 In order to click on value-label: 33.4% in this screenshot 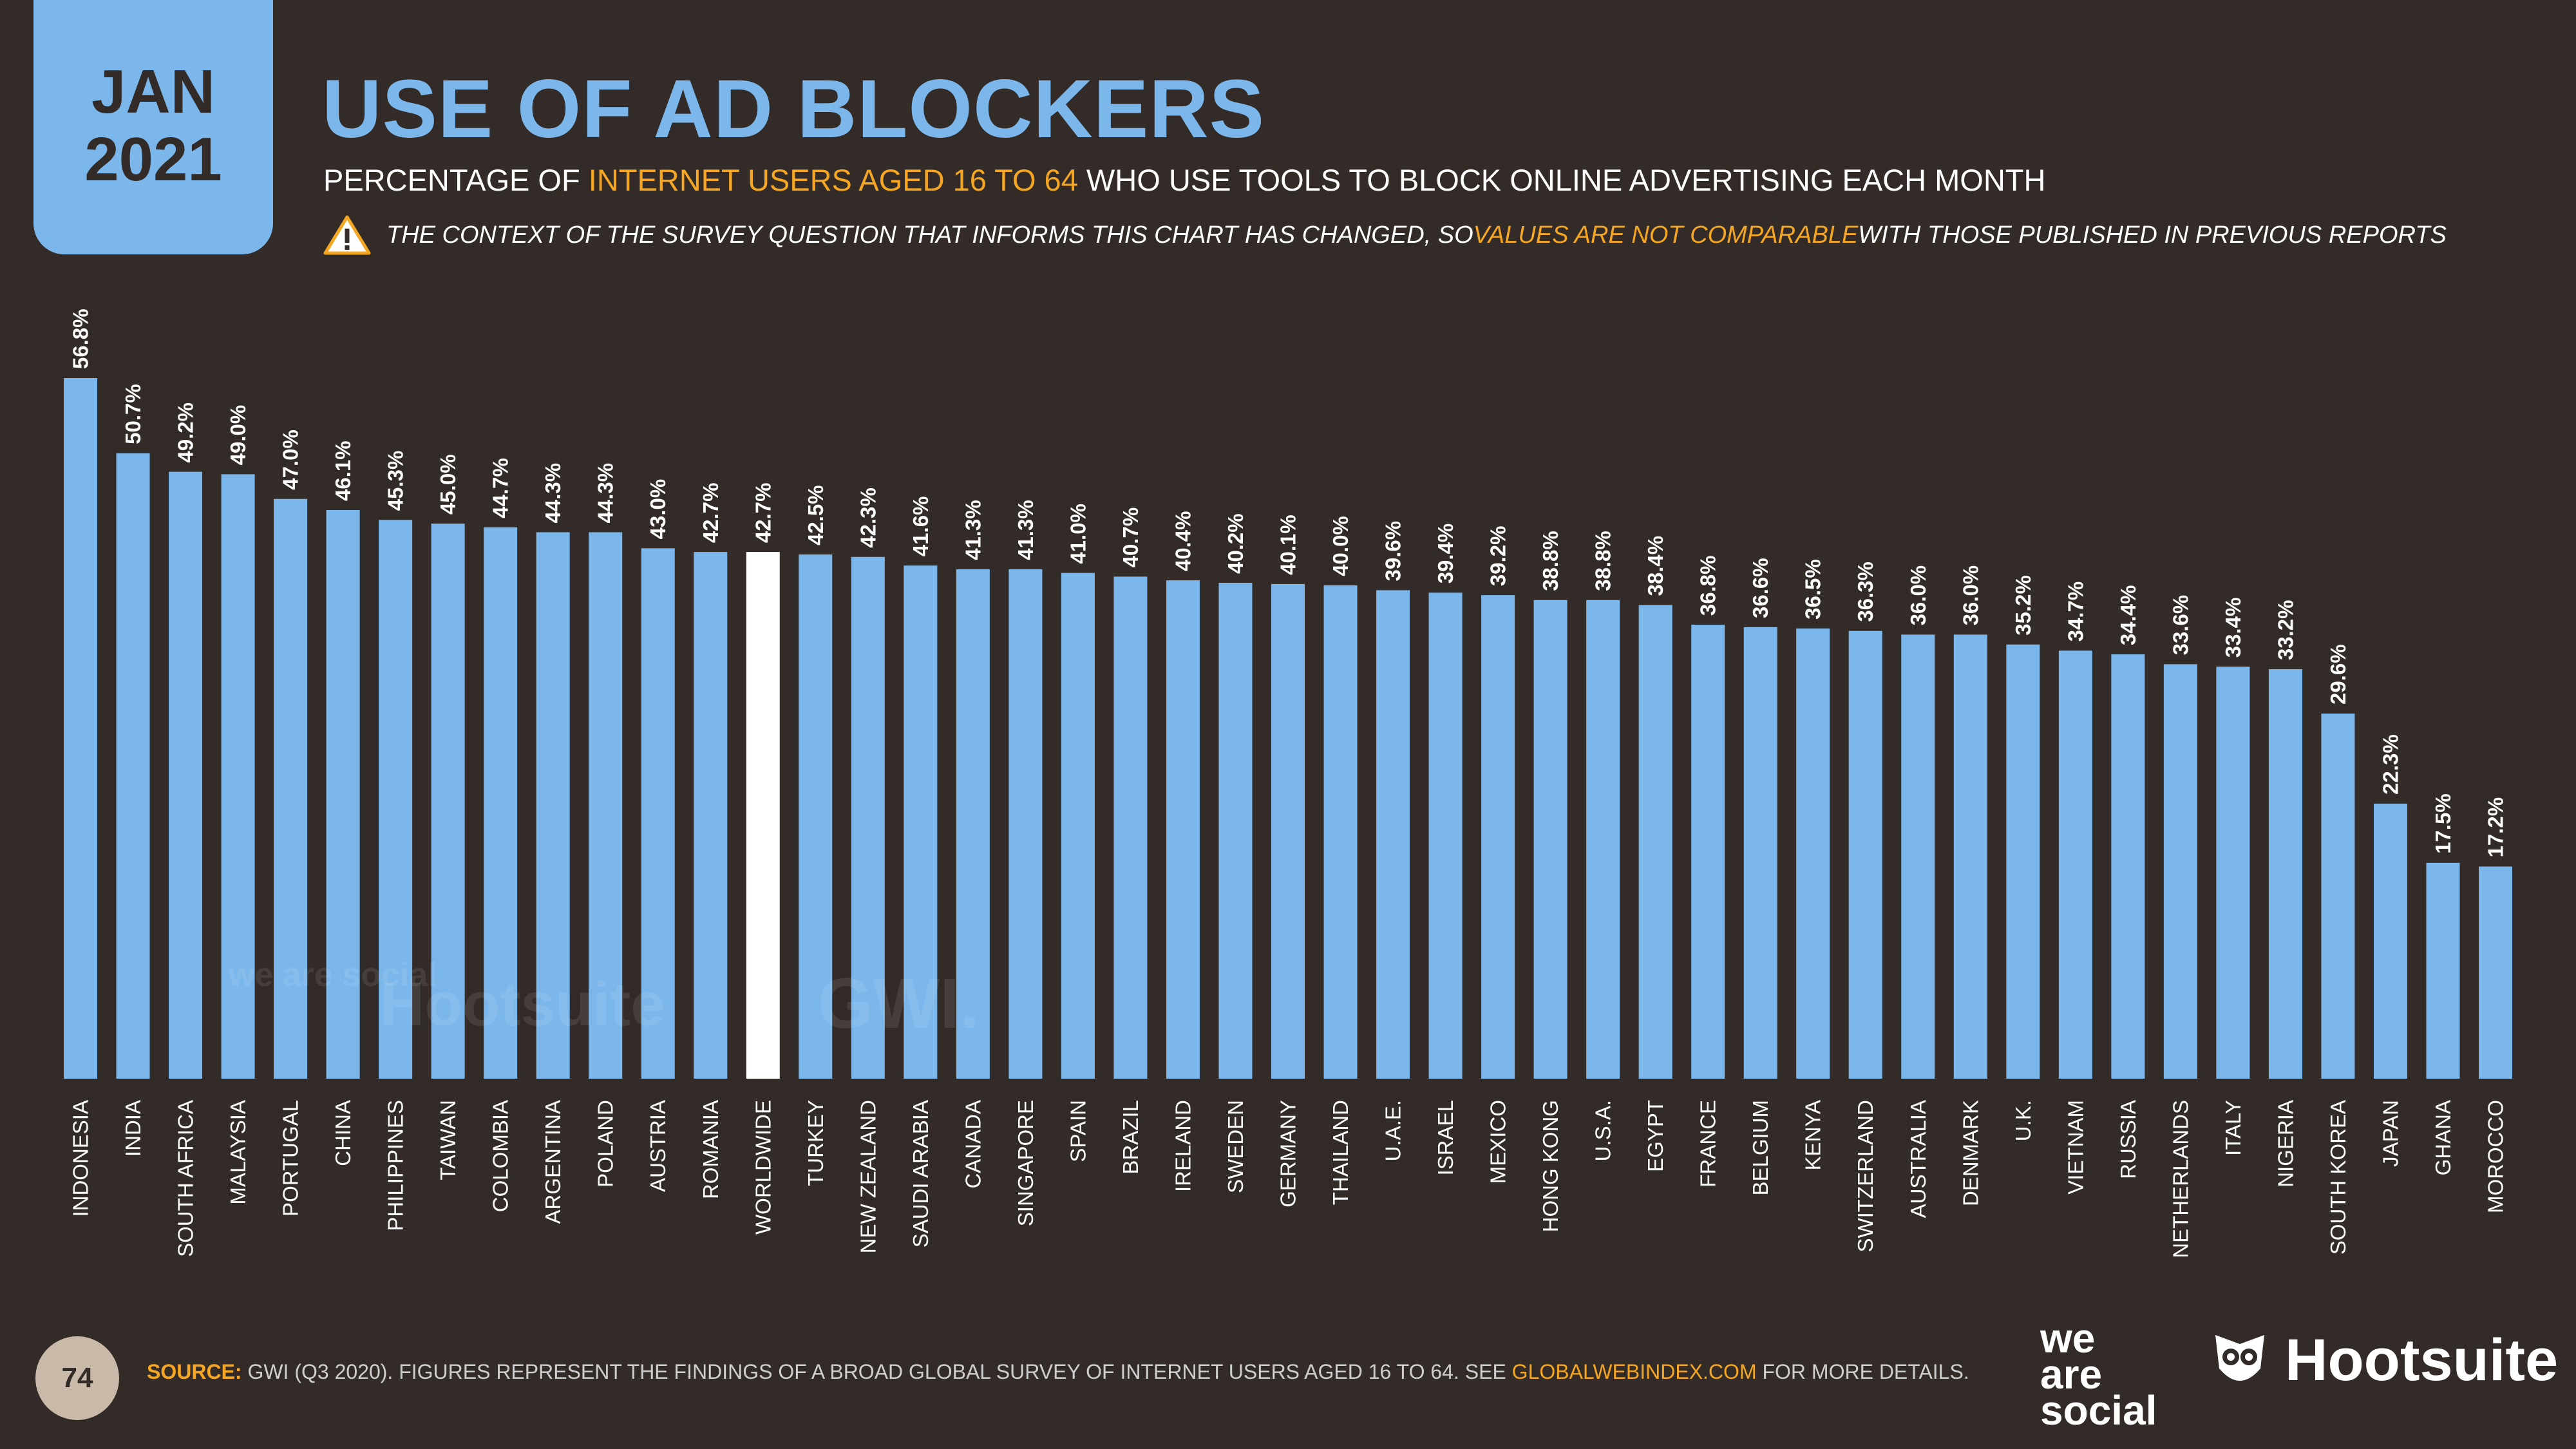, I will do `click(2233, 628)`.